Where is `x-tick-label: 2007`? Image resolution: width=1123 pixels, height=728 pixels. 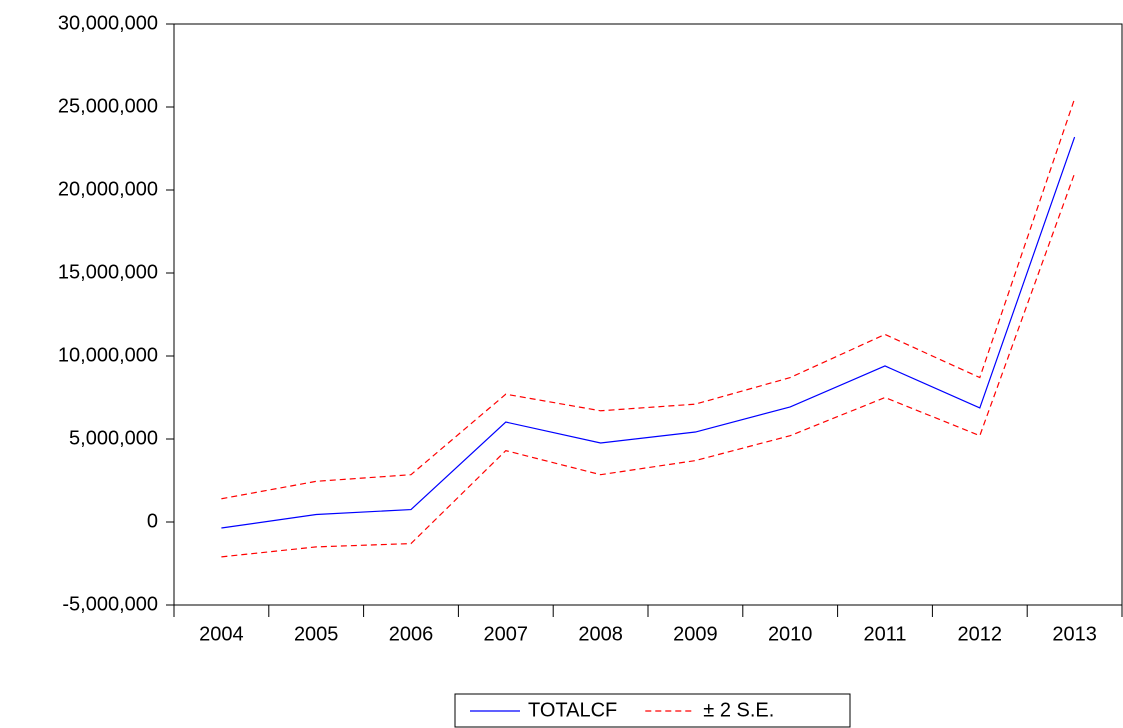
x-tick-label: 2007 is located at coordinates (506, 634).